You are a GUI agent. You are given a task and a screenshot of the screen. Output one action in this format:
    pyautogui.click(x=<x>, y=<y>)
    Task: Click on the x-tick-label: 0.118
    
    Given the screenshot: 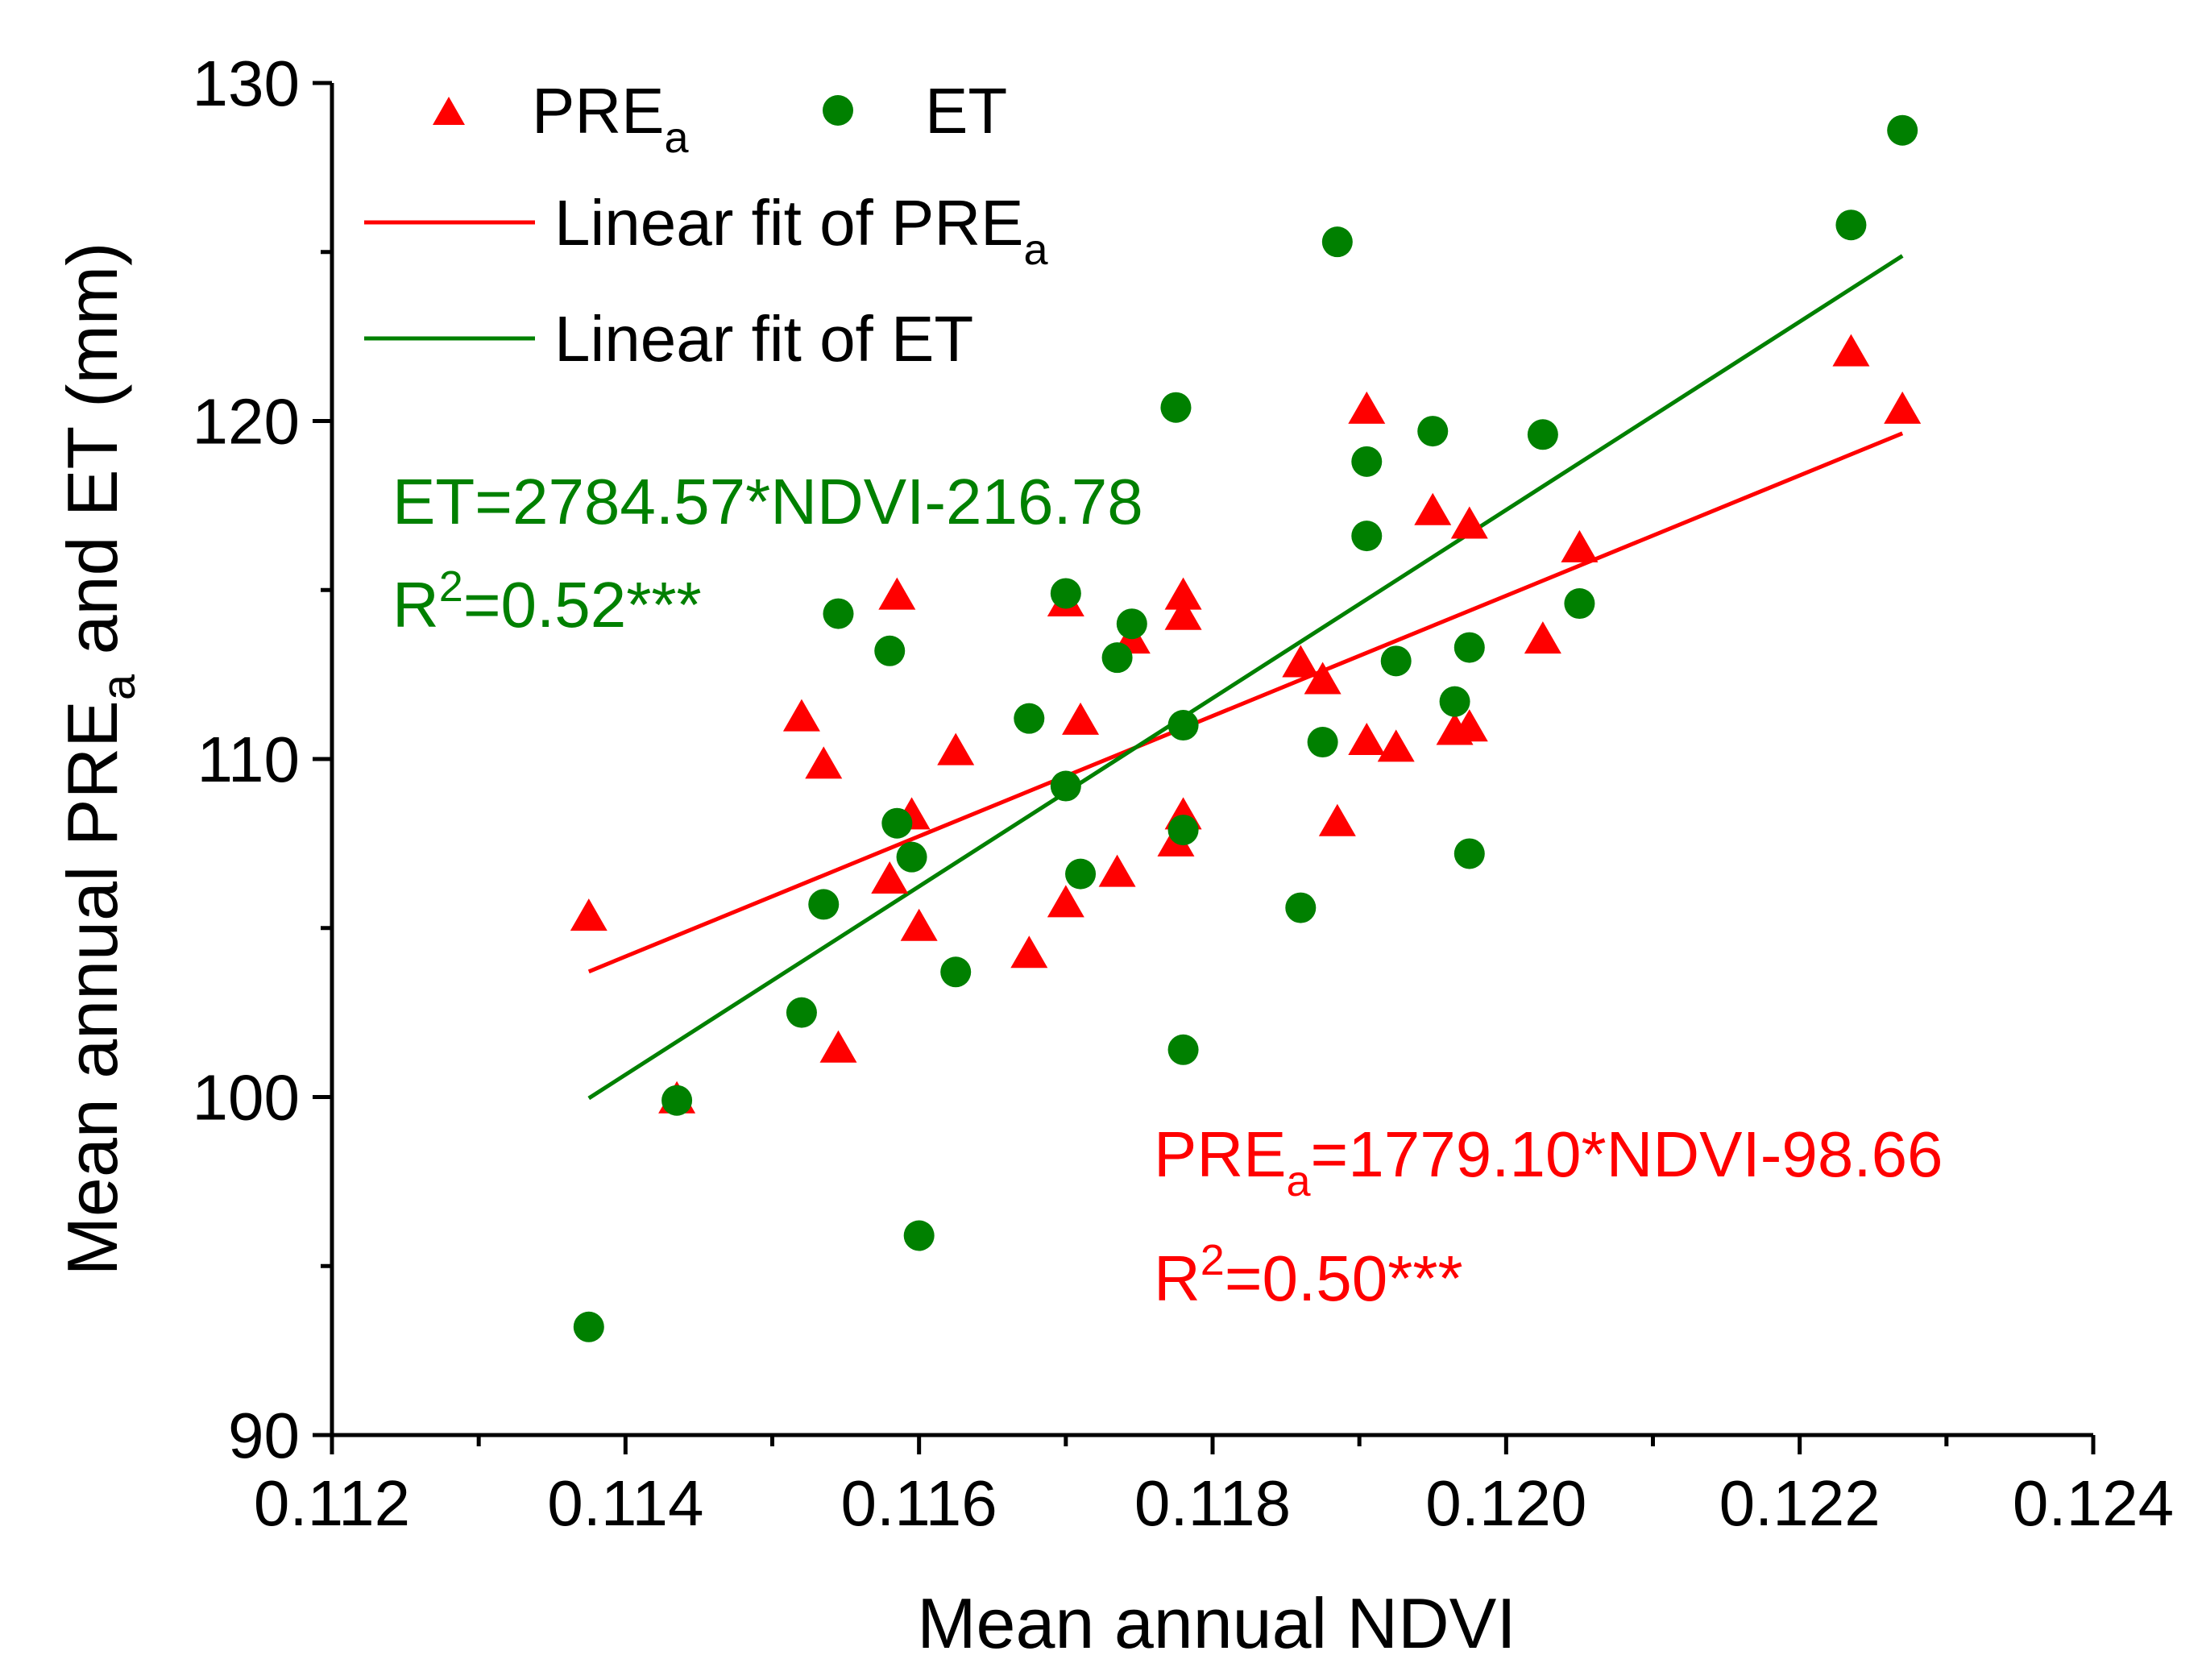 What is the action you would take?
    pyautogui.click(x=1213, y=1503)
    